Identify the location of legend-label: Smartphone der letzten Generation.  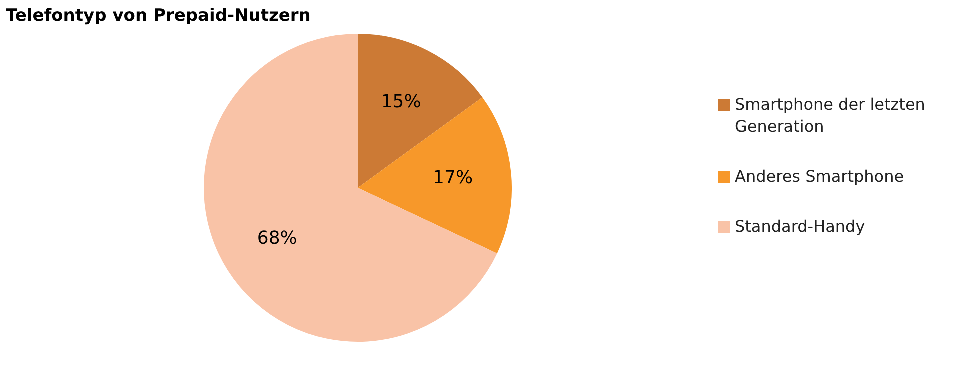
(830, 116).